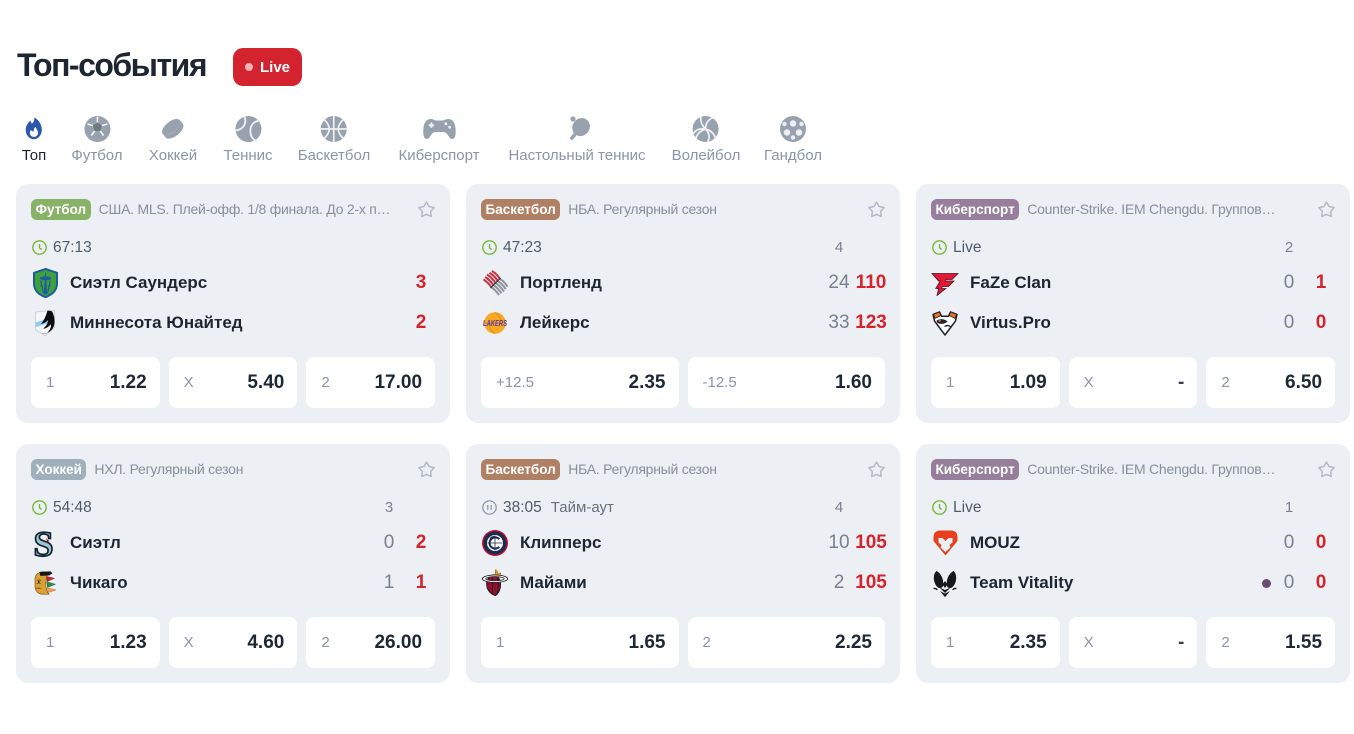 This screenshot has height=734, width=1354. Describe the element at coordinates (495, 323) in the screenshot. I see `svg-text: LAKERS` at that location.